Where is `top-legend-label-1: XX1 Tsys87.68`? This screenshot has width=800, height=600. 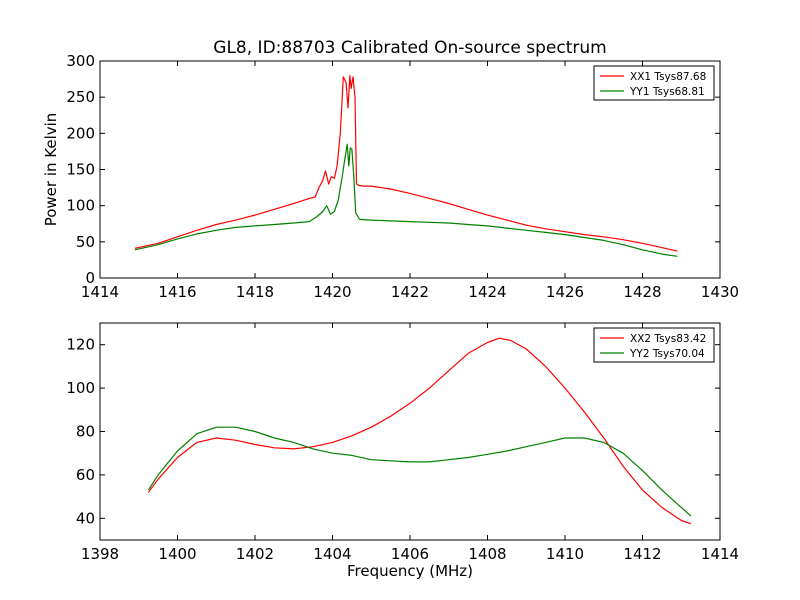 top-legend-label-1: XX1 Tsys87.68 is located at coordinates (668, 77).